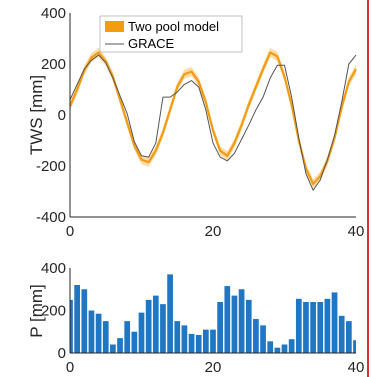 This screenshot has height=377, width=372. I want to click on precip-y-tick: 0, so click(62, 353).